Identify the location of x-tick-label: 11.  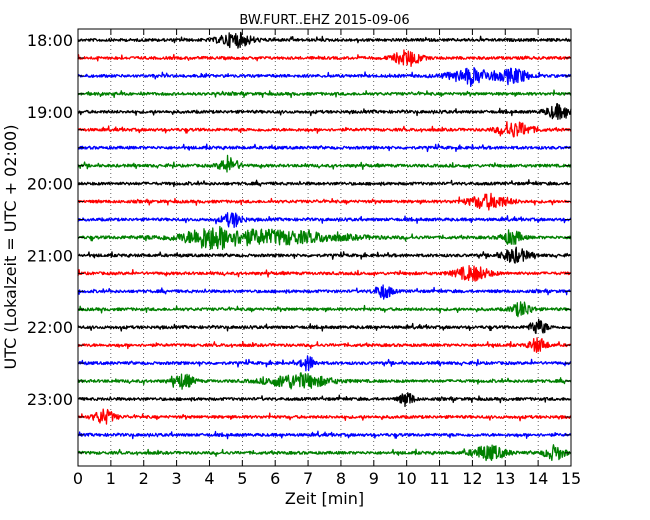
(439, 478).